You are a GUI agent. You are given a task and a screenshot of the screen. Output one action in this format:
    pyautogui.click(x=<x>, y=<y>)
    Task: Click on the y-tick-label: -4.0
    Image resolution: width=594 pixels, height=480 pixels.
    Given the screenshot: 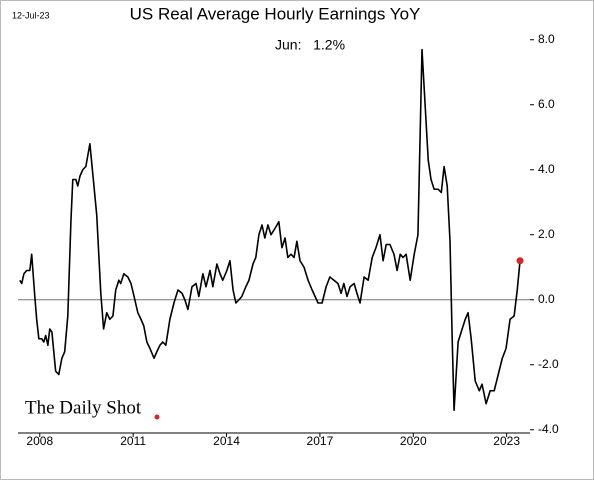 What is the action you would take?
    pyautogui.click(x=548, y=429)
    